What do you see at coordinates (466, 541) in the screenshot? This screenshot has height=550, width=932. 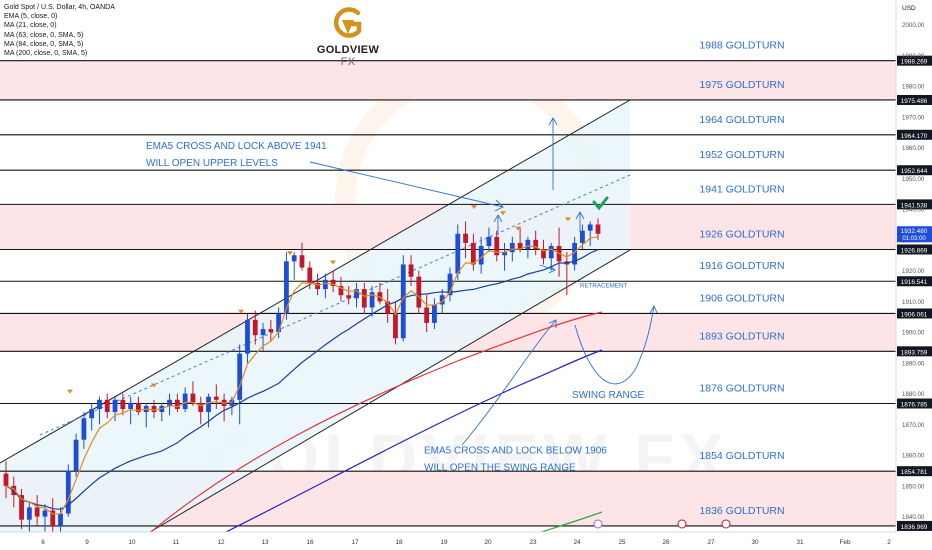 I see `time-axis-bg` at bounding box center [466, 541].